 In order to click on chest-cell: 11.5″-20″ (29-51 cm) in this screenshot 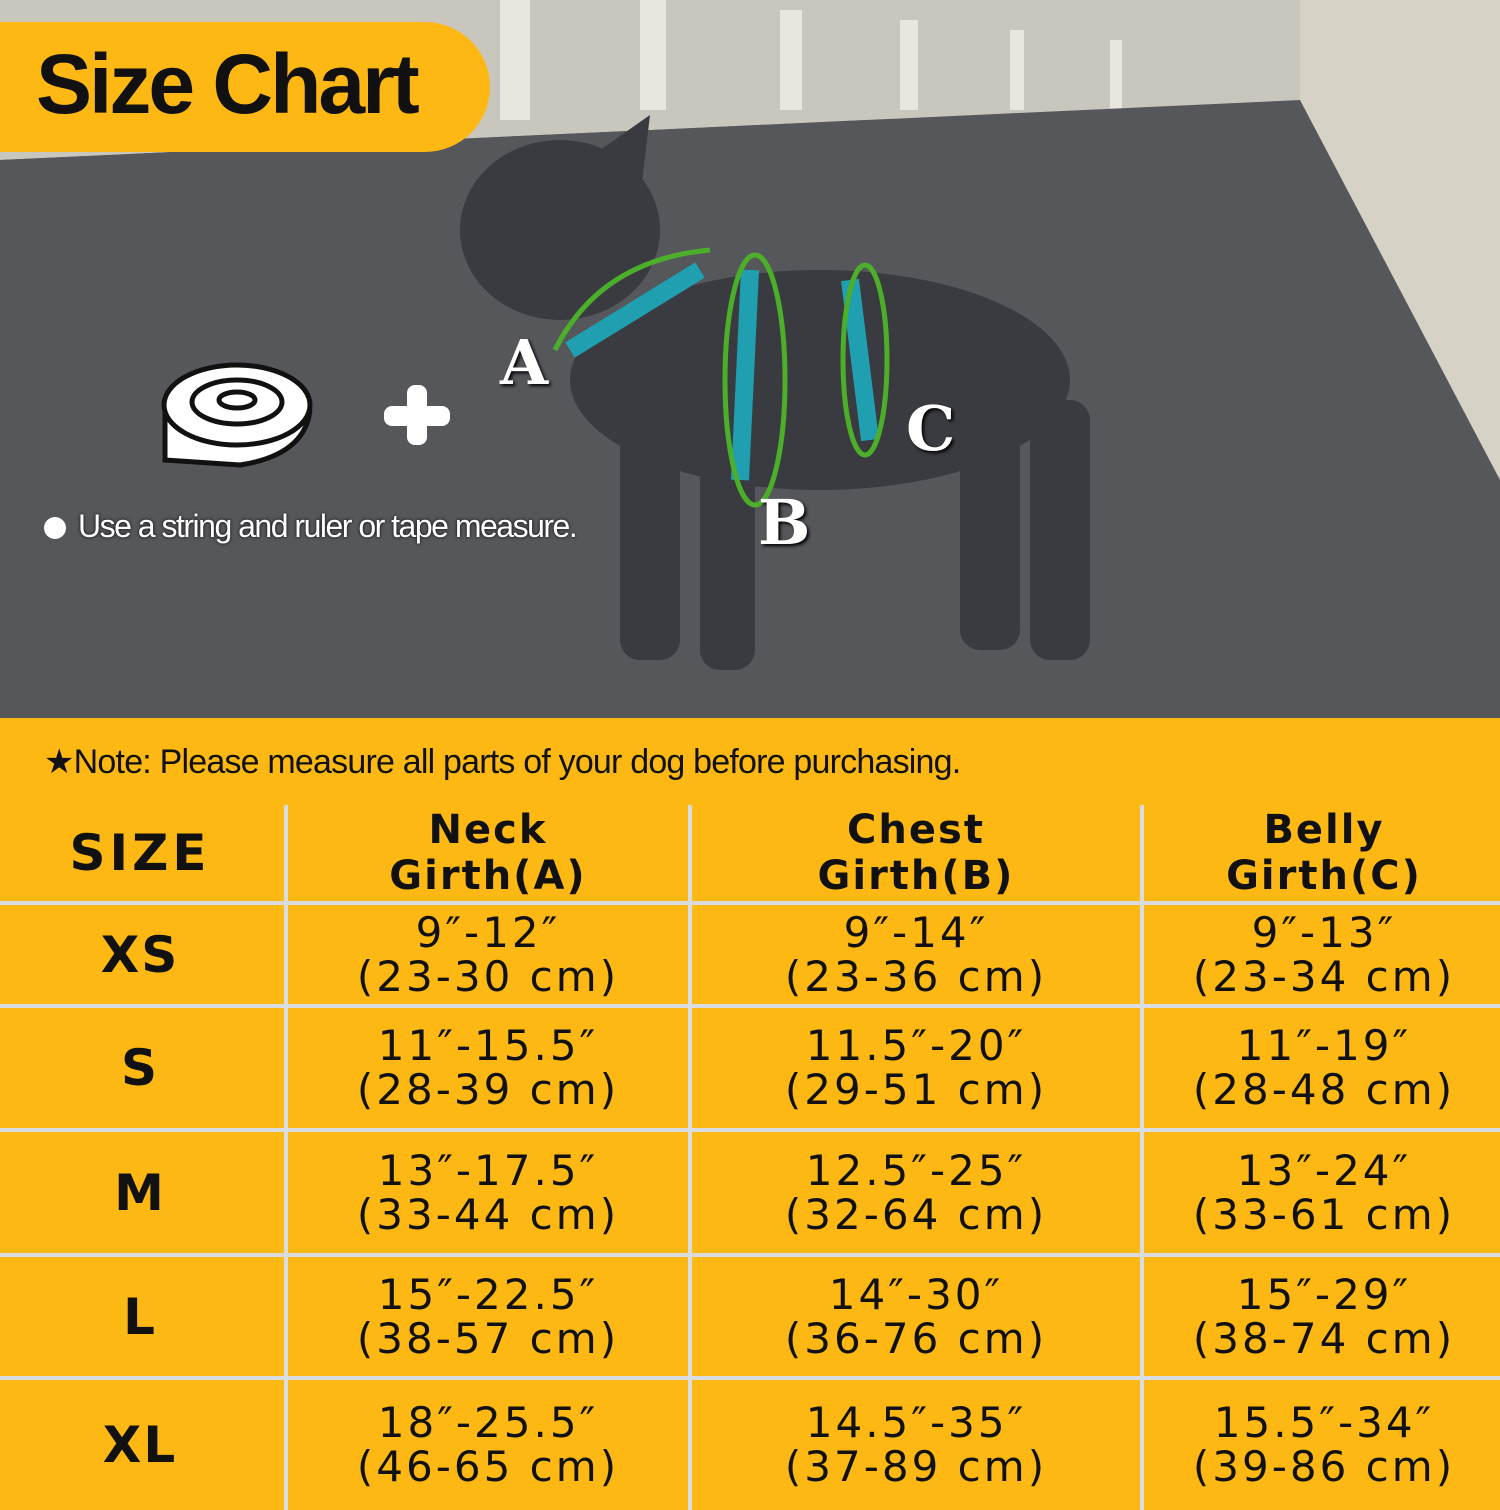, I will do `click(914, 1068)`.